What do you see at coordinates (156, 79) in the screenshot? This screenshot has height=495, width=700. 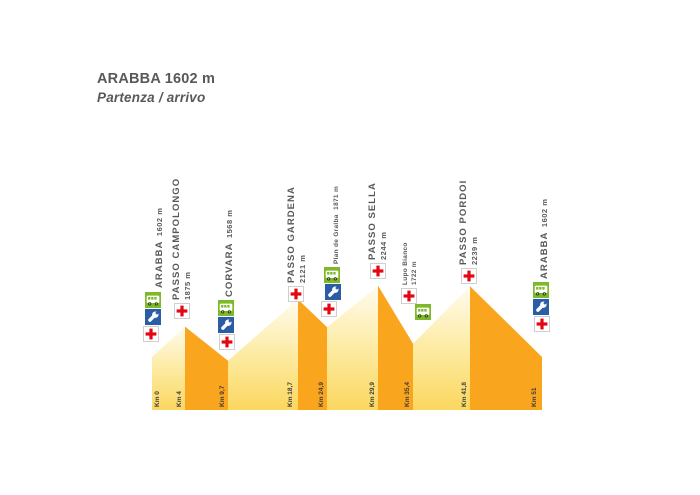 I see `route-title: ARABBA 1602 m` at bounding box center [156, 79].